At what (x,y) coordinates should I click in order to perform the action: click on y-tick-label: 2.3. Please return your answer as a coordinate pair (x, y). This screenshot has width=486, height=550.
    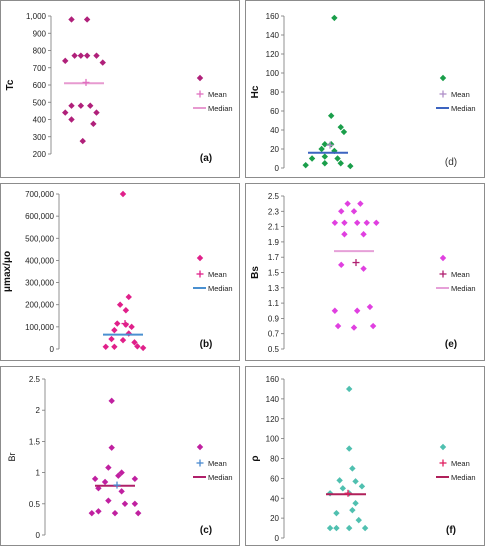
    Looking at the image, I should click on (274, 211).